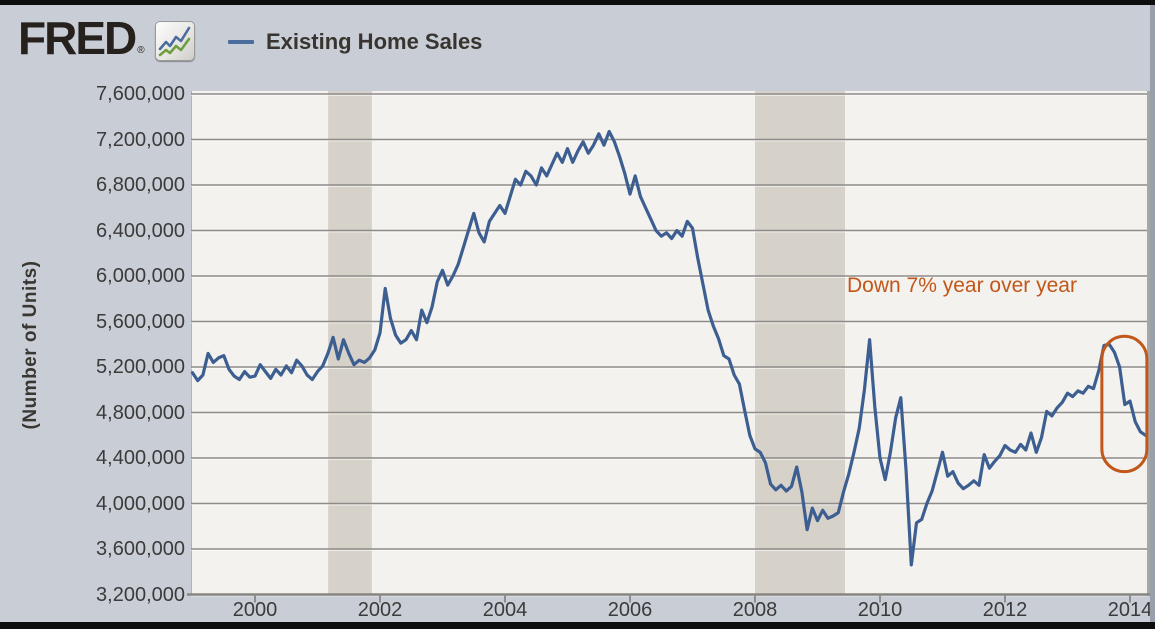  I want to click on recession-band, so click(800, 343).